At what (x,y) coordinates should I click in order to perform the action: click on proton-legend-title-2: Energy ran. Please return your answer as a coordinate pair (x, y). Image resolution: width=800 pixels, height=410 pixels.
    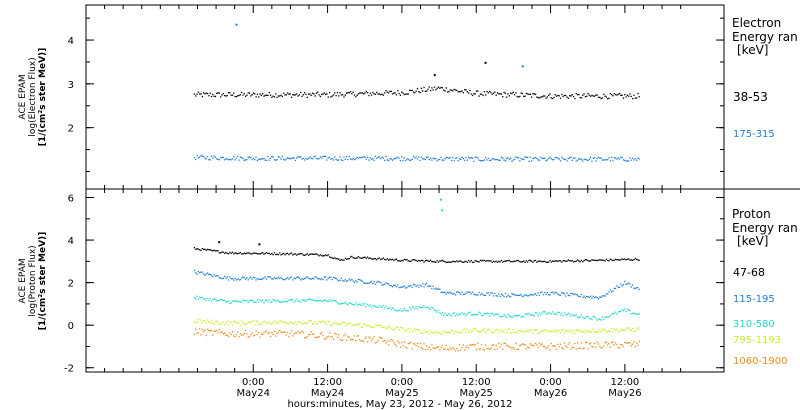
    Looking at the image, I should click on (765, 228).